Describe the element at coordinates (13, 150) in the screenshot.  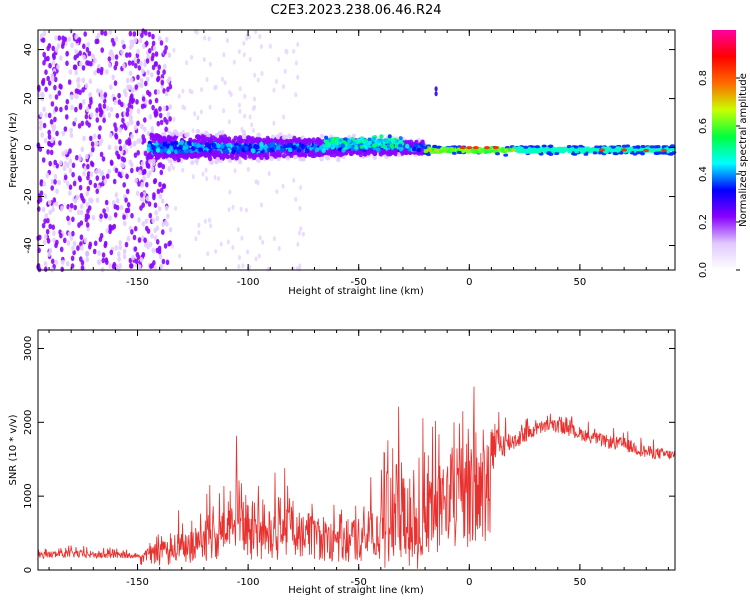
I see `spectrogram-y-label: Frequency (Hz)` at that location.